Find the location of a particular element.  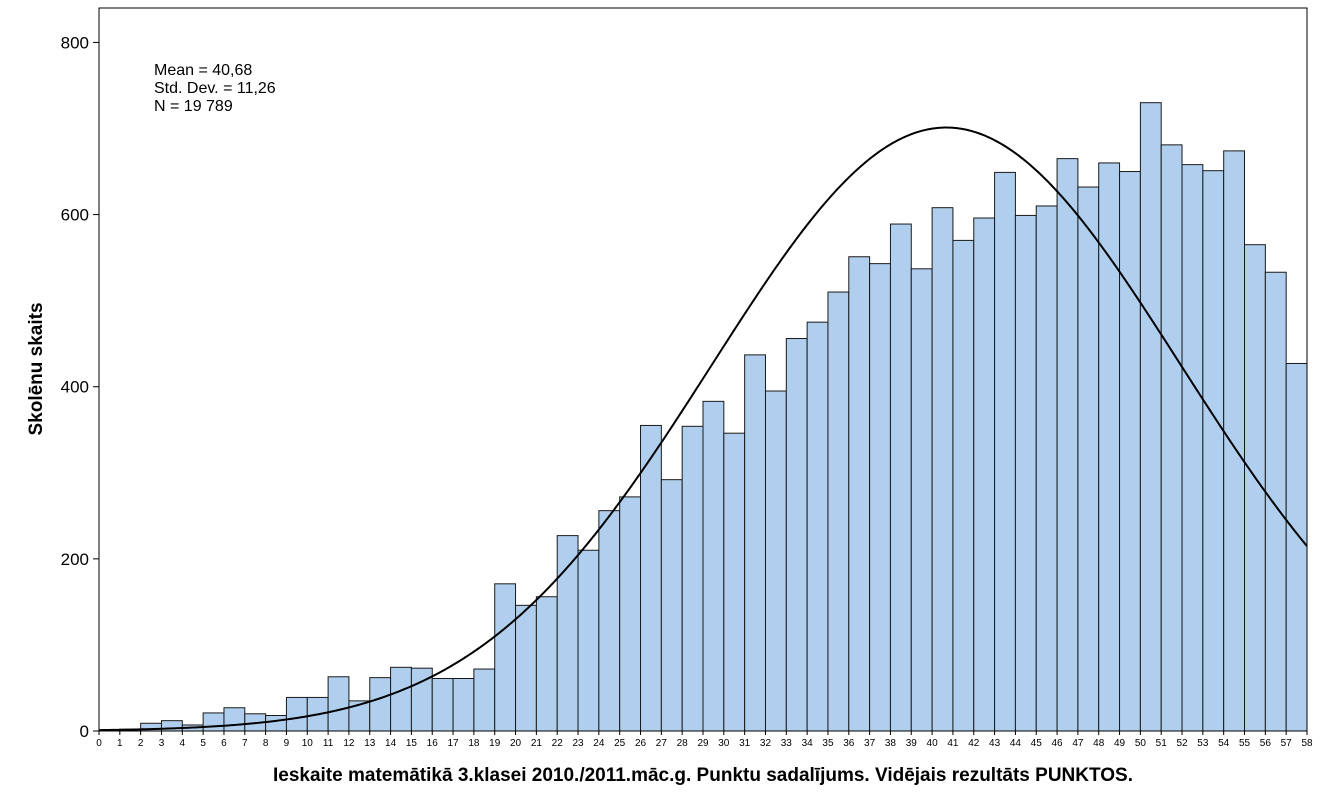

x-tick-label: 47 is located at coordinates (1078, 743).